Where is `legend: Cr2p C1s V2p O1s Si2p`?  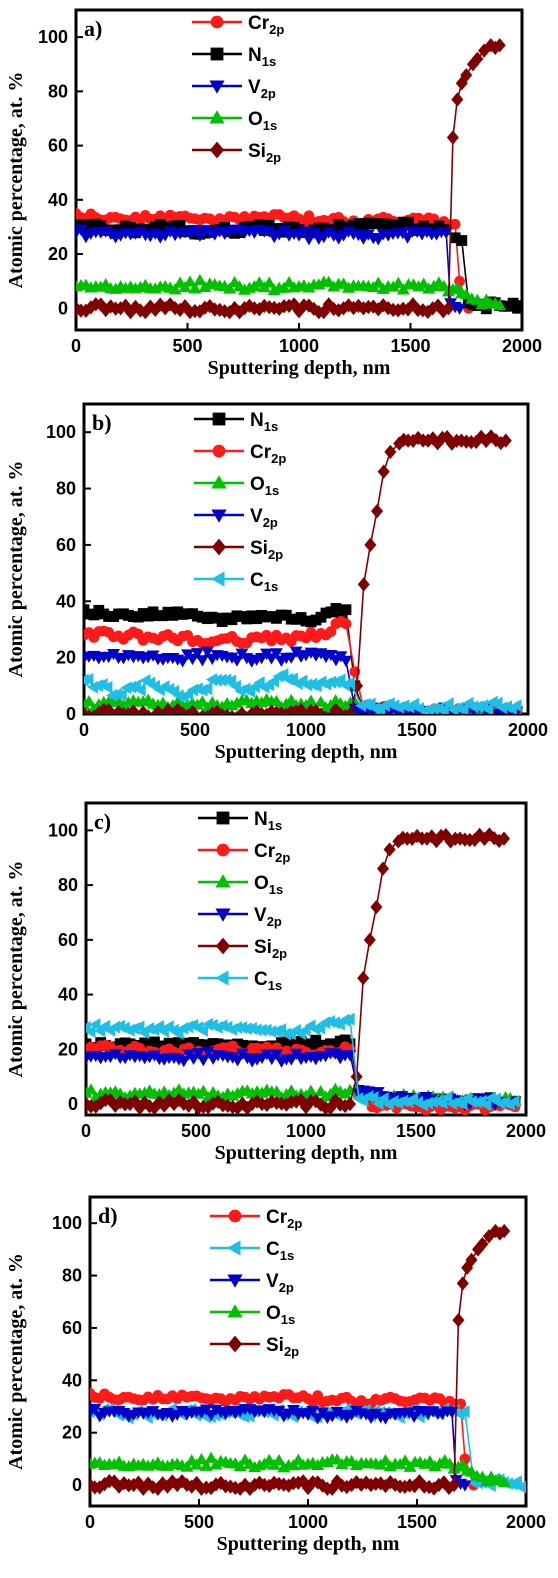 legend: Cr2p C1s V2p O1s Si2p is located at coordinates (256, 1283).